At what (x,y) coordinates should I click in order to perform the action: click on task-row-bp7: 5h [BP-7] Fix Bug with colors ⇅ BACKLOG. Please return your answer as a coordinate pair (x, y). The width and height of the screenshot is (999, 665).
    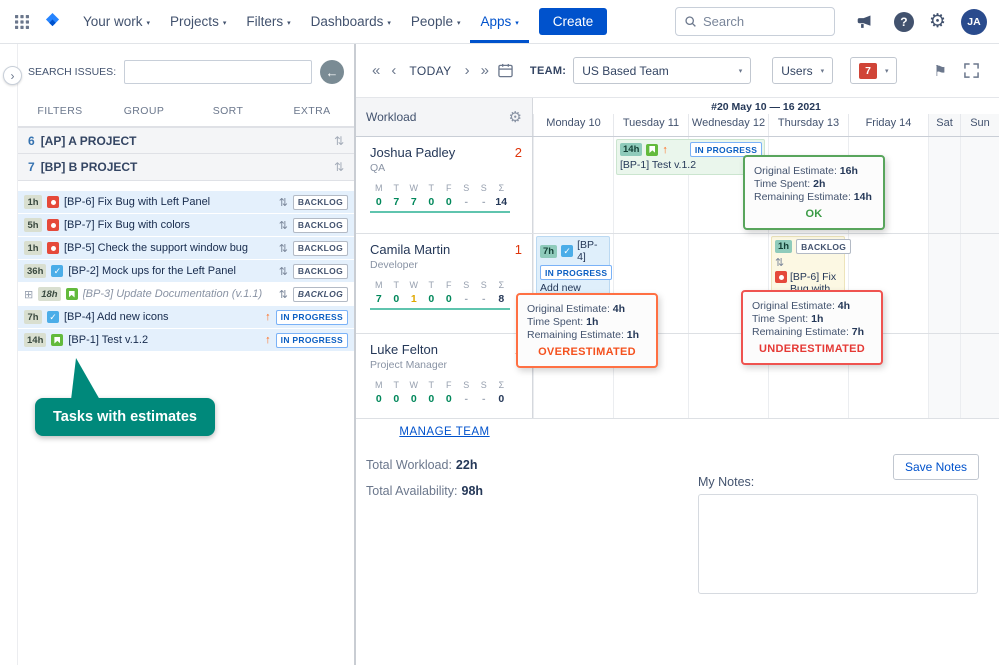
    Looking at the image, I should click on (186, 225).